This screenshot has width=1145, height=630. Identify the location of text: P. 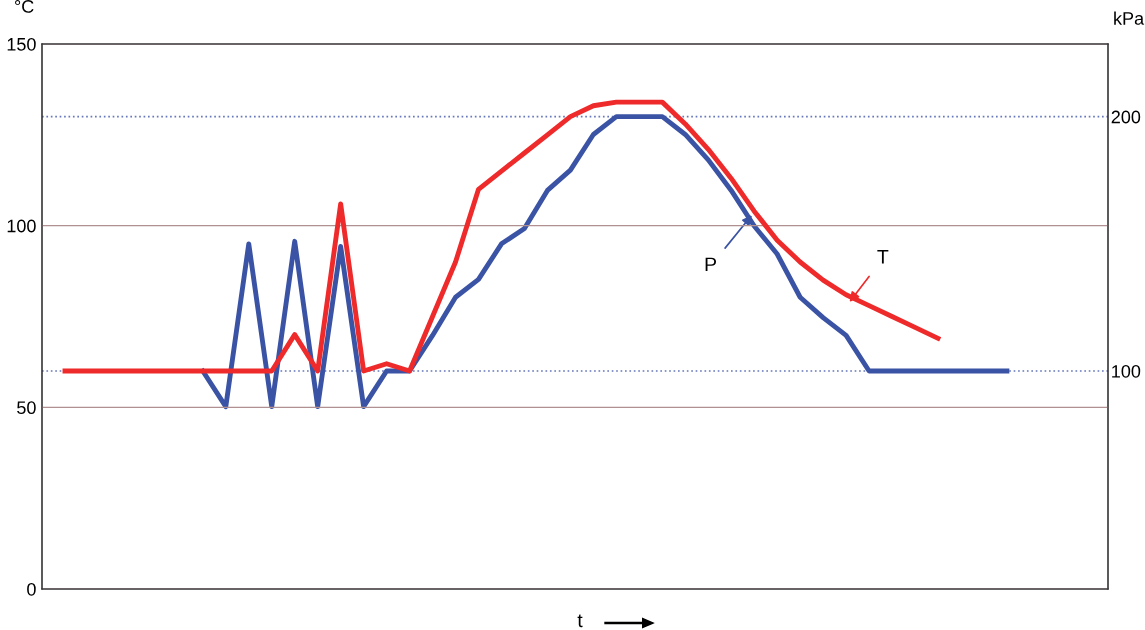
(711, 264).